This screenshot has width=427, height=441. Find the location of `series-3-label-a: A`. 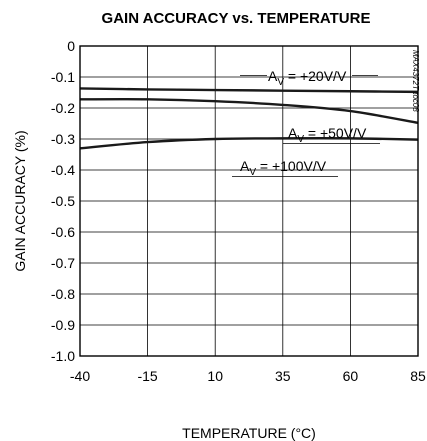

series-3-label-a: A is located at coordinates (245, 166).